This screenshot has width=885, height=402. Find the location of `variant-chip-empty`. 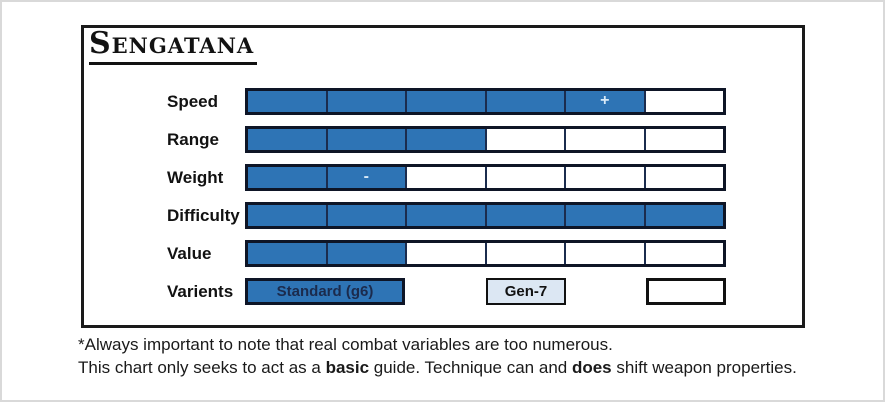

variant-chip-empty is located at coordinates (686, 291).